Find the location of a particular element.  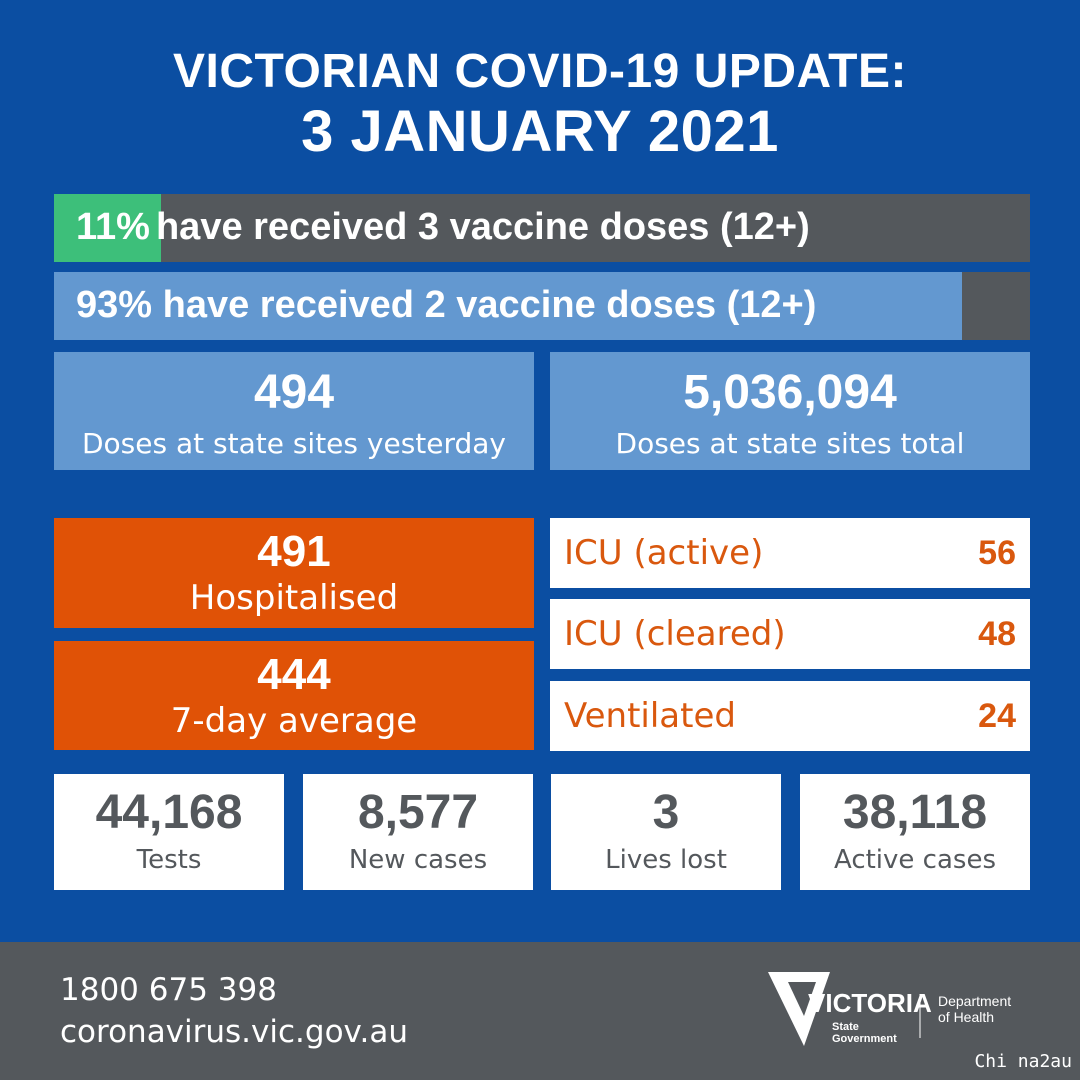

three-dose-percent: 11% is located at coordinates (113, 227).